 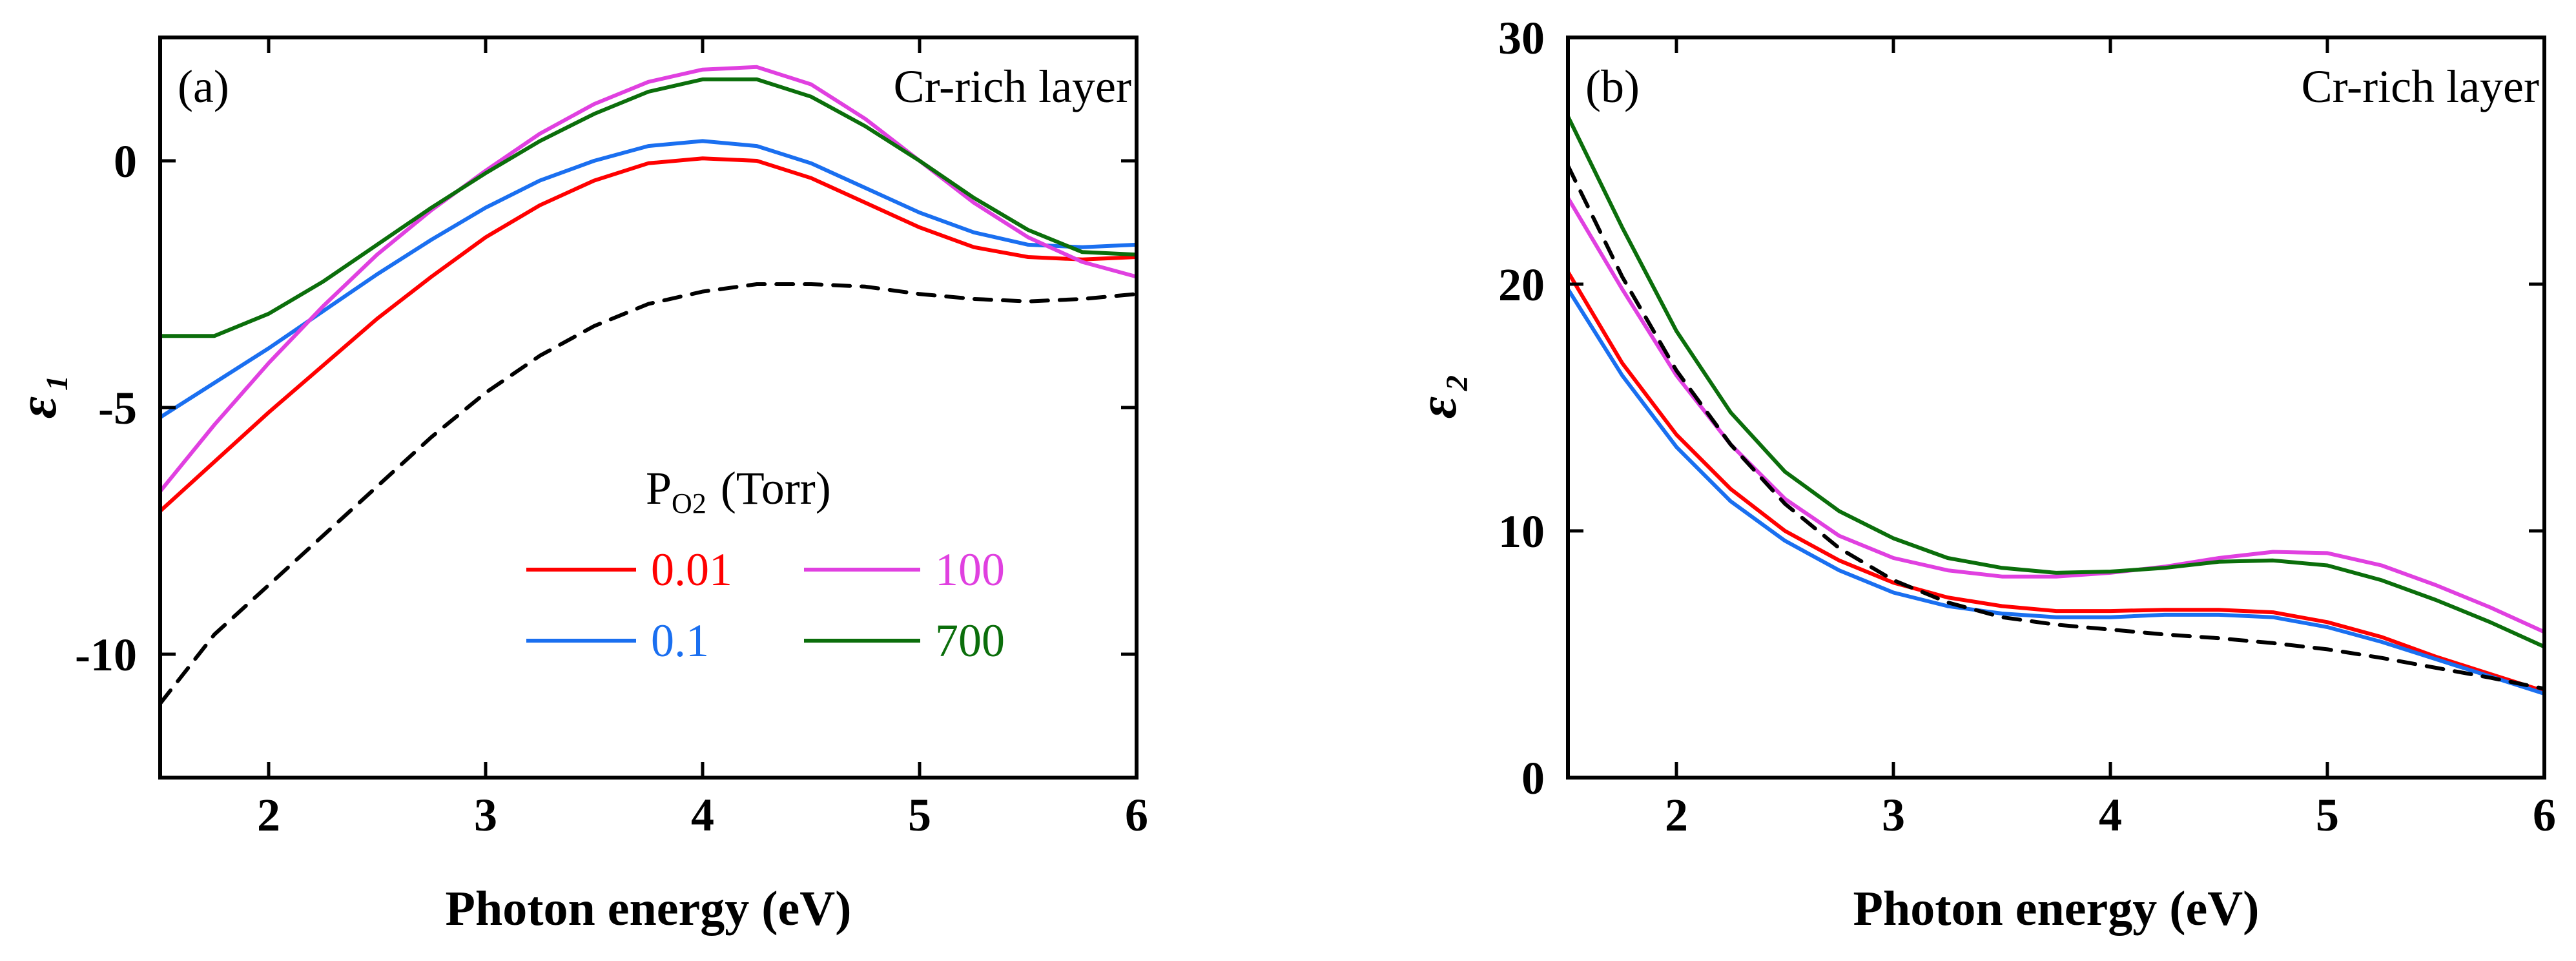 What do you see at coordinates (904, 640) in the screenshot?
I see `legend-entry-700: 700` at bounding box center [904, 640].